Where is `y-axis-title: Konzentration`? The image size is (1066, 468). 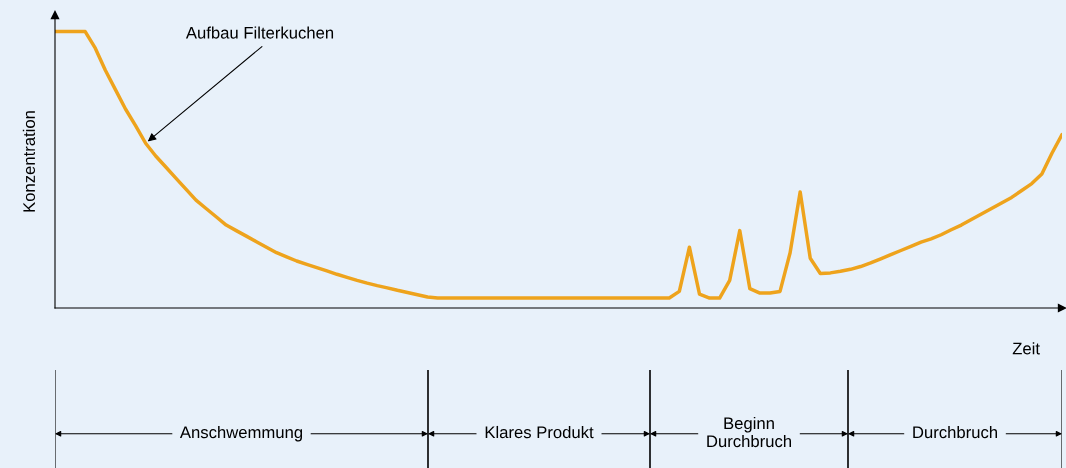 y-axis-title: Konzentration is located at coordinates (29, 161).